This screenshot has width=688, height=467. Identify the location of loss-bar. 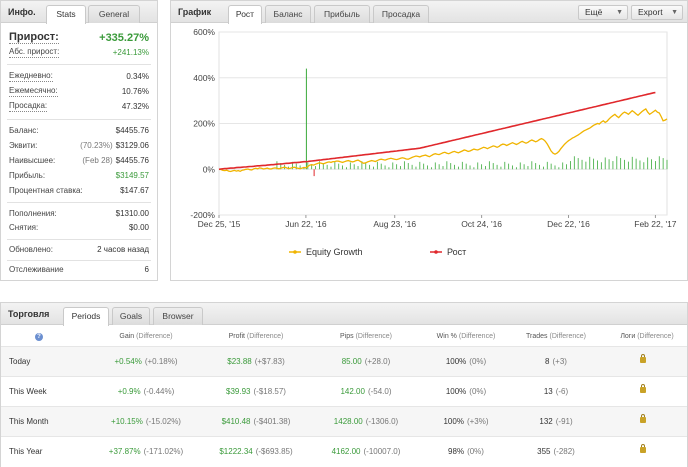
(314, 173).